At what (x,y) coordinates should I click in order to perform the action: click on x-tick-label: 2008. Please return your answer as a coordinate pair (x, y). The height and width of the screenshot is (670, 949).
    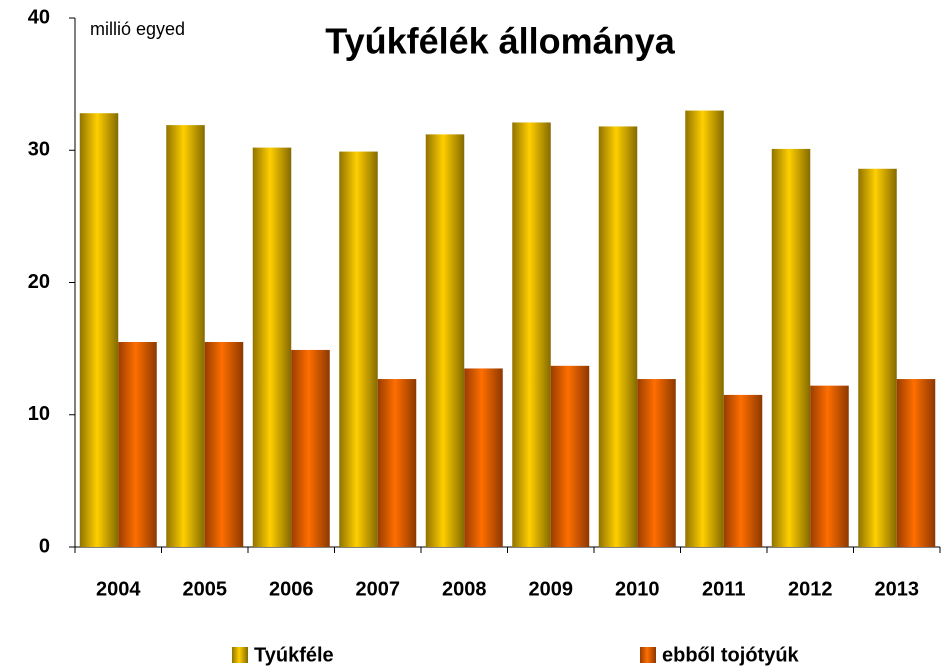
    Looking at the image, I should click on (464, 589).